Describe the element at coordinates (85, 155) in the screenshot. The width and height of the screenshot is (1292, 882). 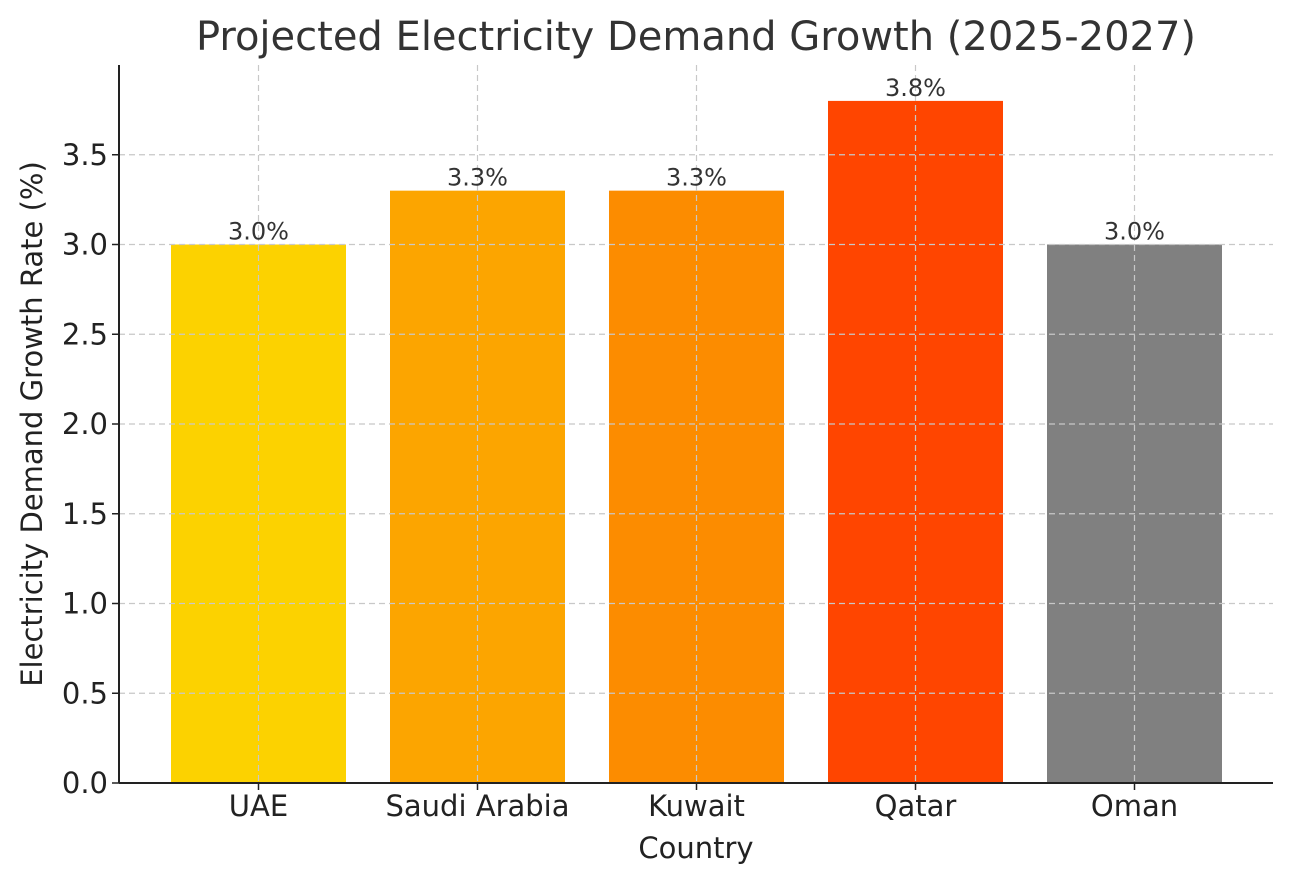
I see `y-tick-label: 3.5` at that location.